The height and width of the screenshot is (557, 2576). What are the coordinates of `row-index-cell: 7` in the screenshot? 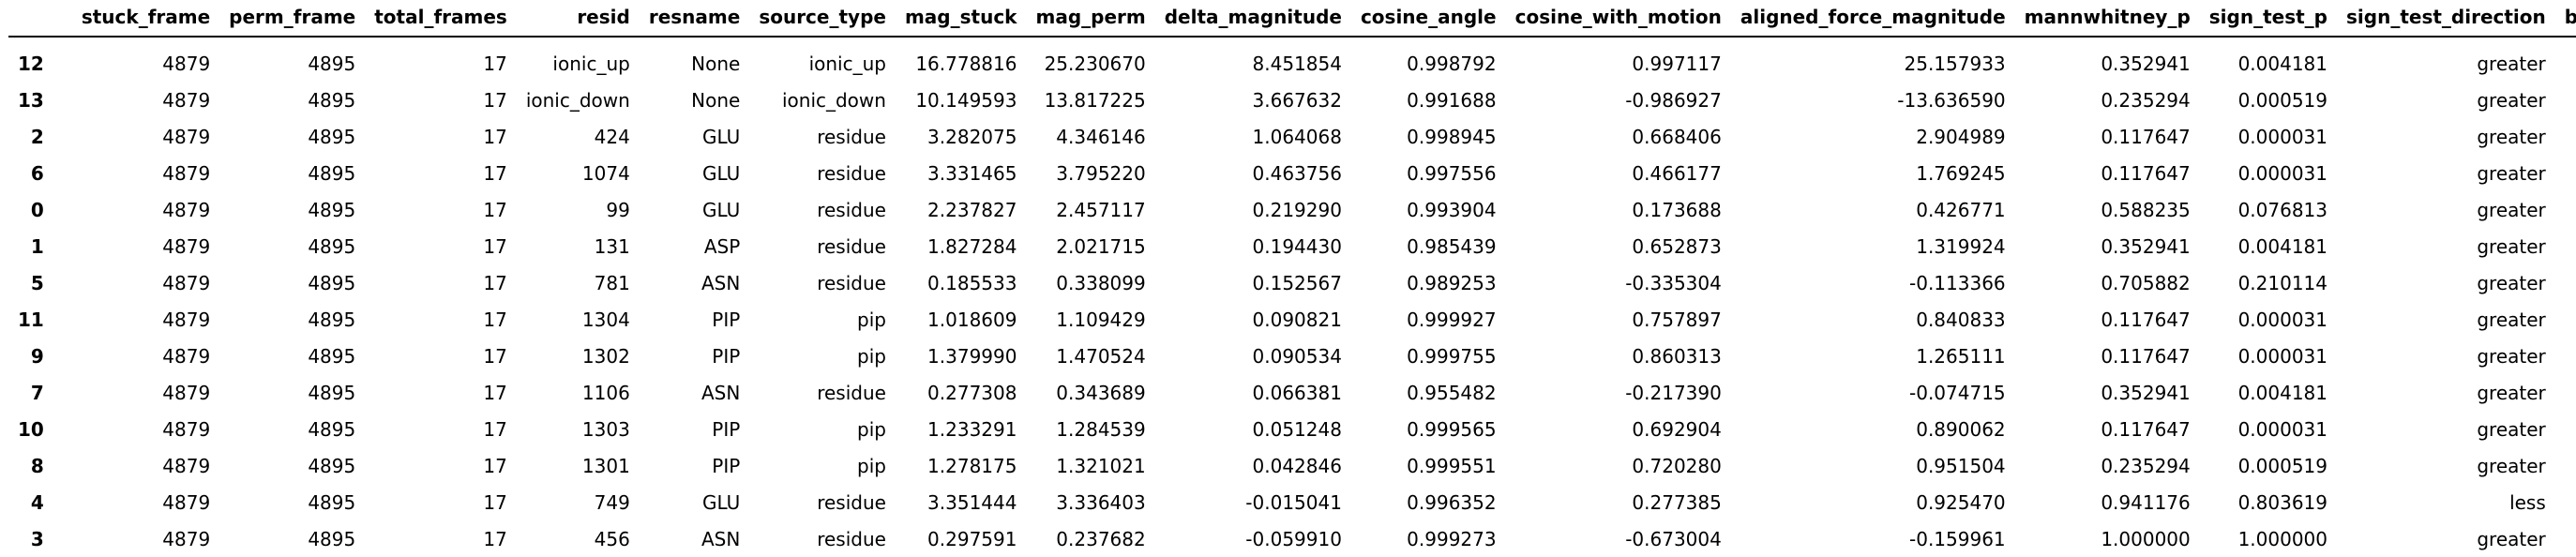 It's located at (37, 393).